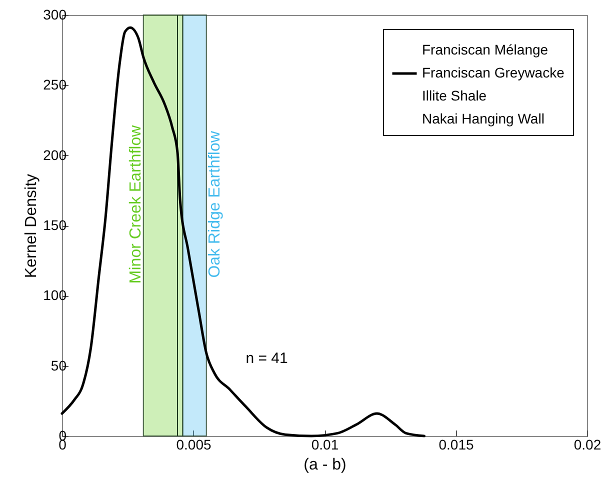 The height and width of the screenshot is (486, 610). Describe the element at coordinates (55, 154) in the screenshot. I see `y-tick-label: 200` at that location.